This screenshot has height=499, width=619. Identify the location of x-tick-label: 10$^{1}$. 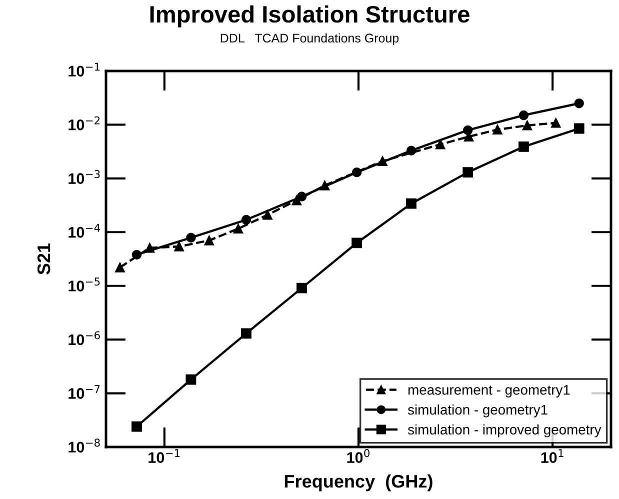
(552, 456).